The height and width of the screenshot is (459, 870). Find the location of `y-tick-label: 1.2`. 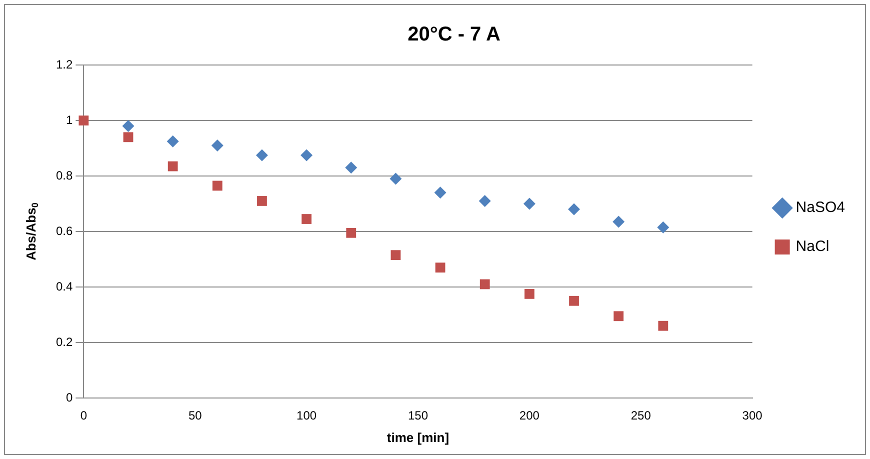

y-tick-label: 1.2 is located at coordinates (64, 64).